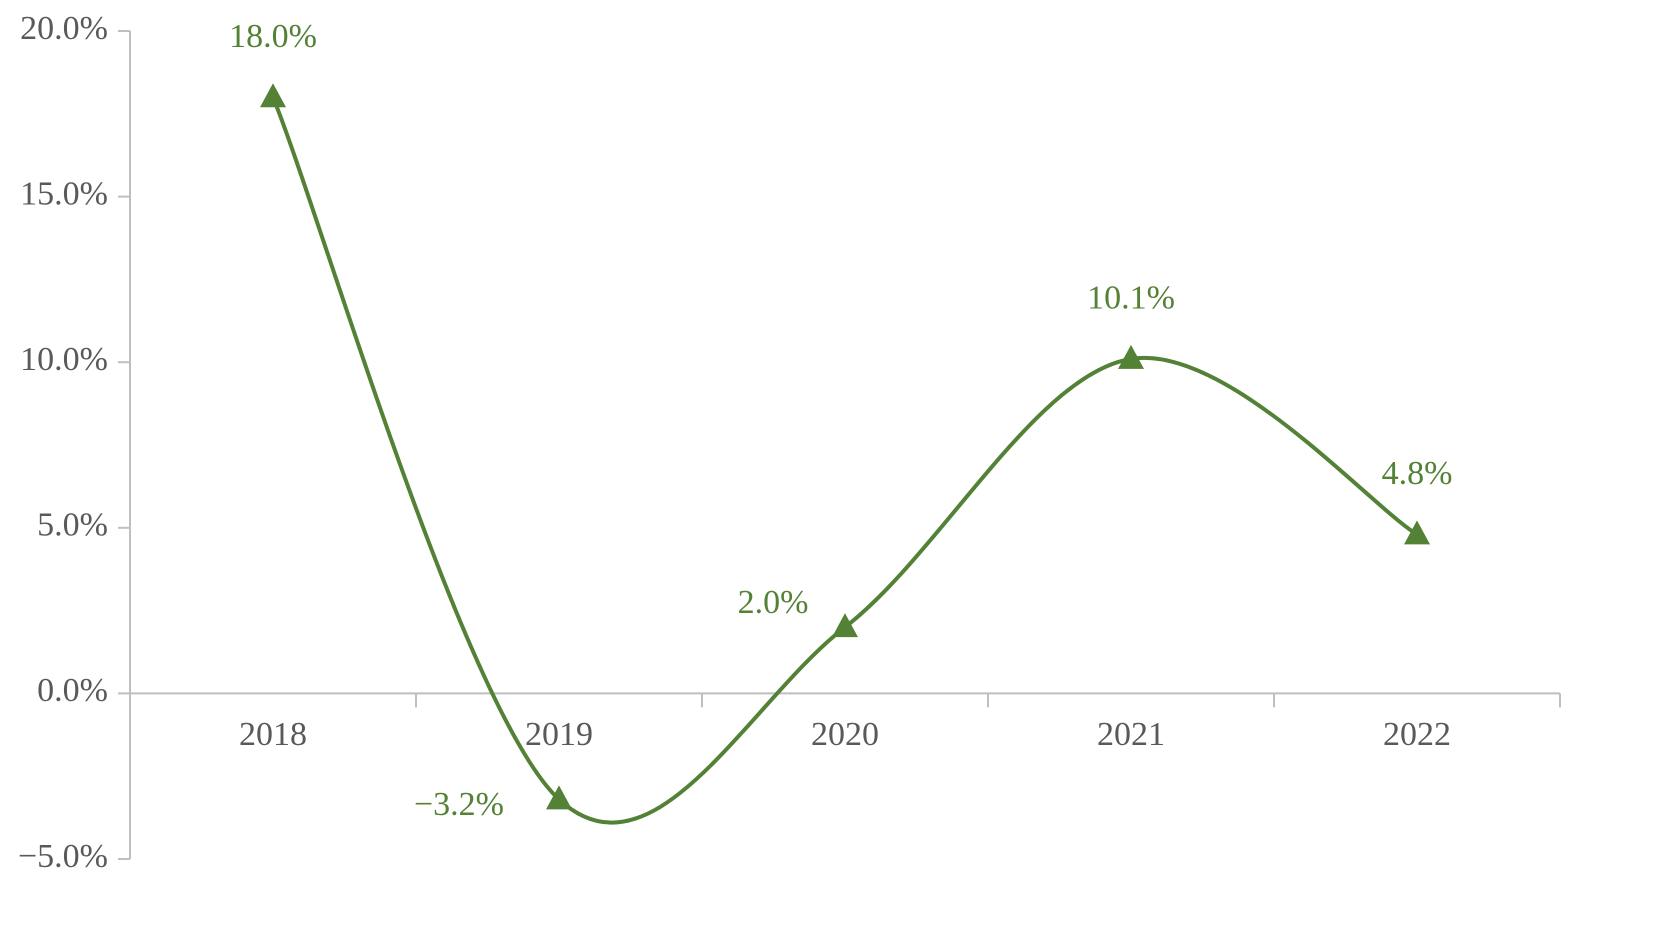 The height and width of the screenshot is (934, 1666). What do you see at coordinates (72, 525) in the screenshot?
I see `y-tick-label: 5.0%` at bounding box center [72, 525].